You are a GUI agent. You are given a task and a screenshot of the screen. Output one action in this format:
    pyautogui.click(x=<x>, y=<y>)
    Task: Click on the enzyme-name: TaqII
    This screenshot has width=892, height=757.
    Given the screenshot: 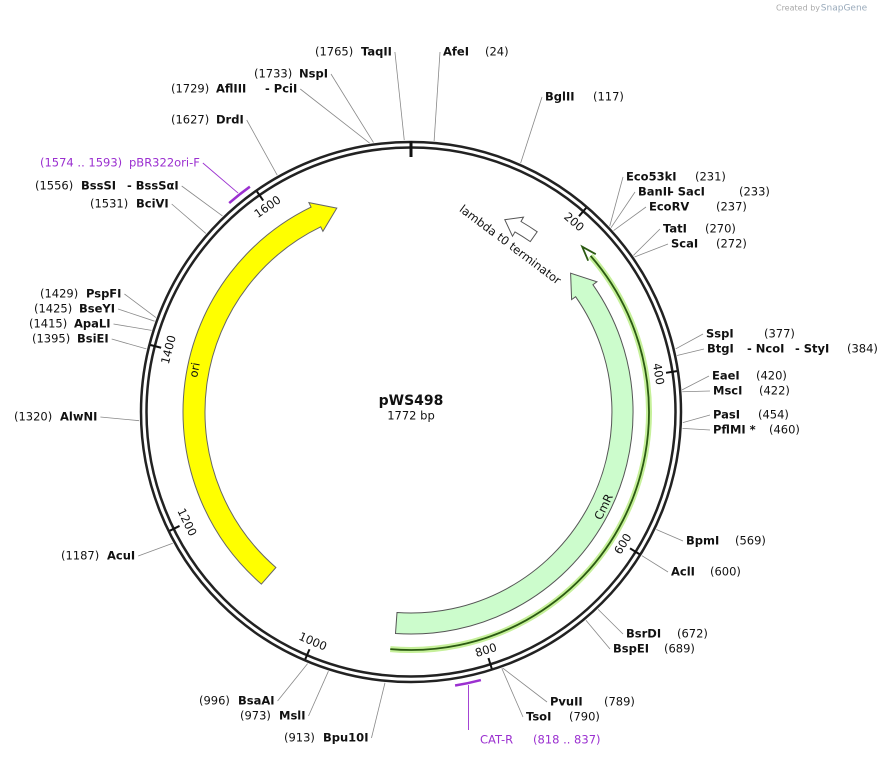 What is the action you would take?
    pyautogui.click(x=376, y=52)
    